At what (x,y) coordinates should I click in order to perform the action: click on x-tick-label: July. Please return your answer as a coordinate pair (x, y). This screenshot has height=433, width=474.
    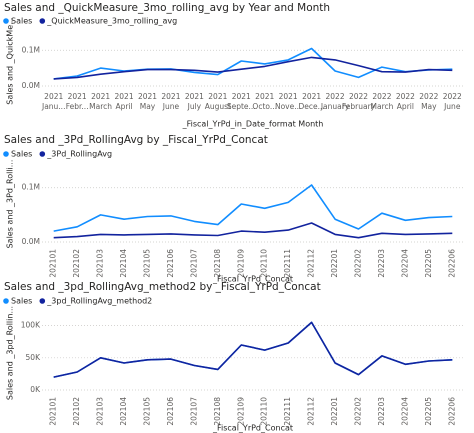
    Looking at the image, I should click on (194, 106).